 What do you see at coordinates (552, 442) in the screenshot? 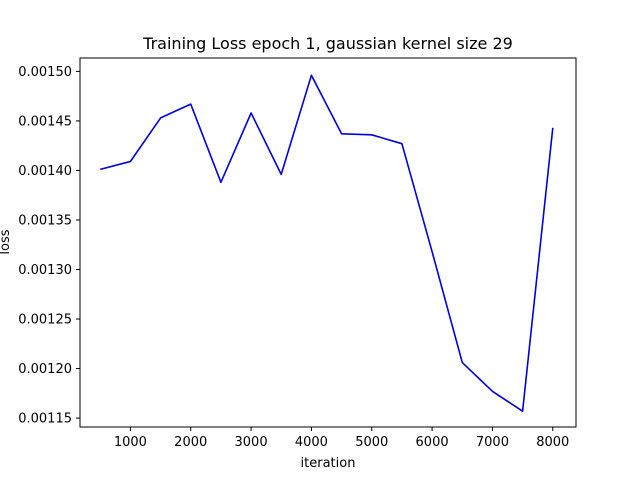
I see `x-tick-label: 8000` at bounding box center [552, 442].